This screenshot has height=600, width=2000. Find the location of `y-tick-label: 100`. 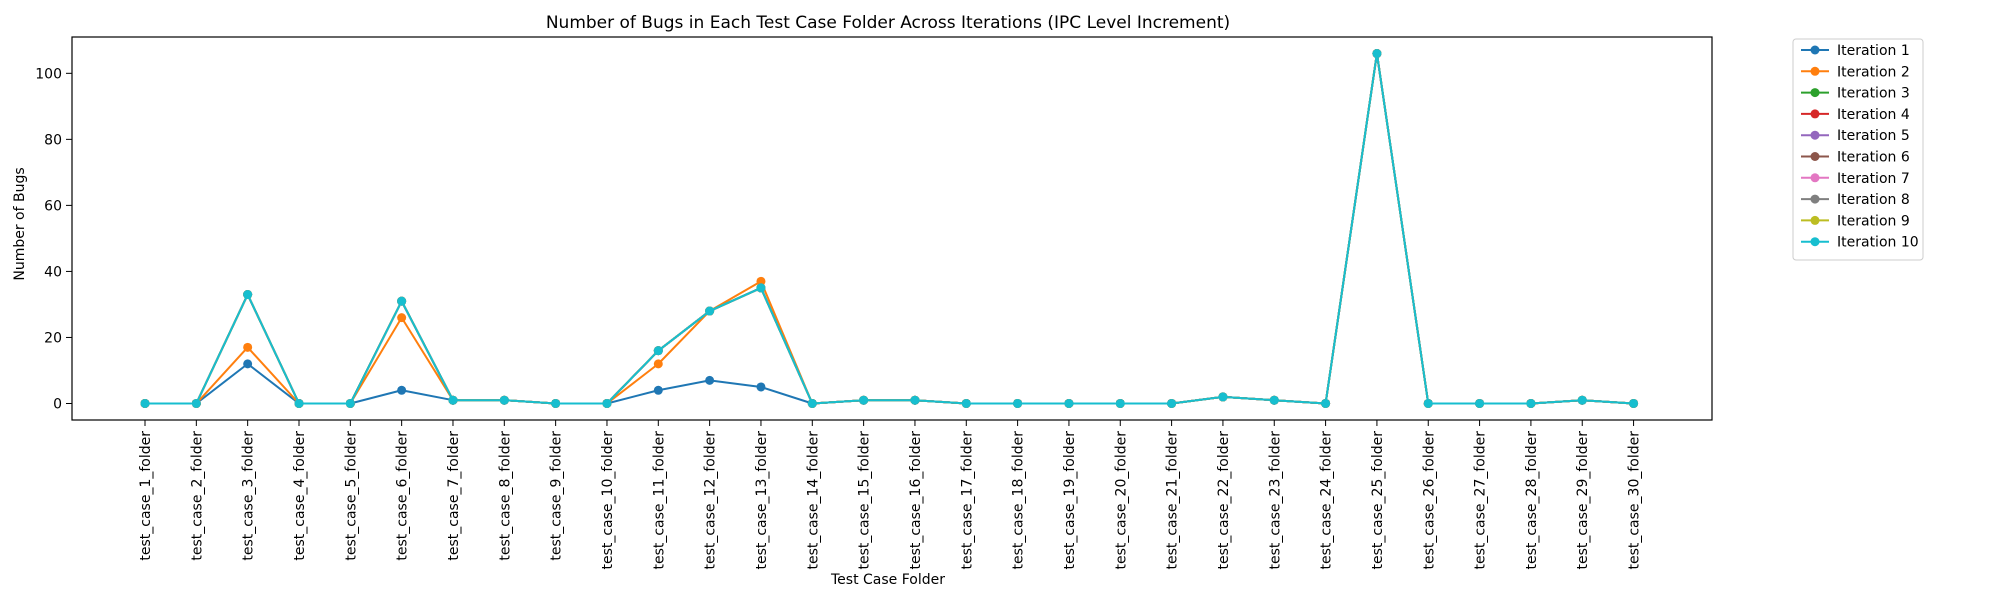

y-tick-label: 100 is located at coordinates (48, 74).